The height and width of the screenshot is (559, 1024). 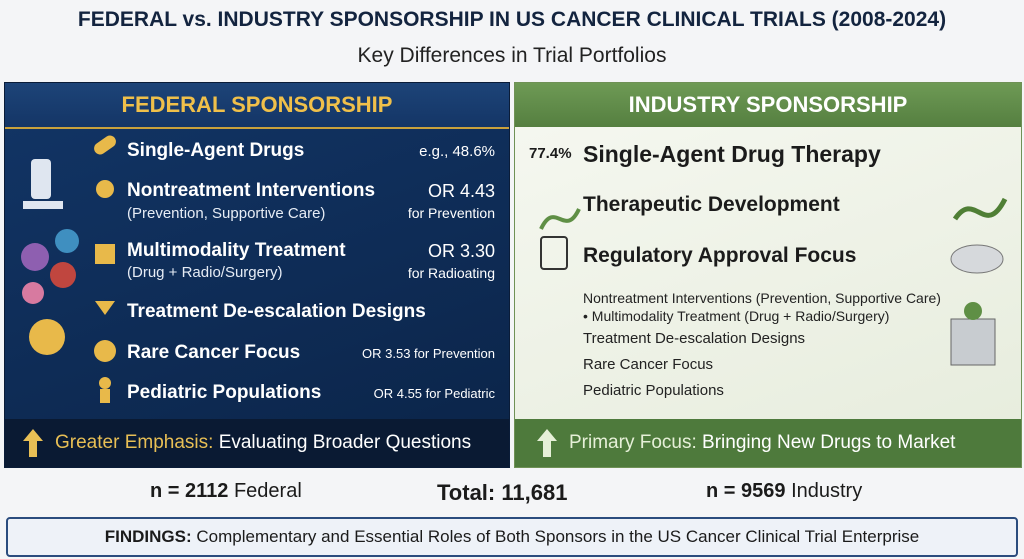 I want to click on item-stat-sub: for Radioating, so click(x=451, y=273).